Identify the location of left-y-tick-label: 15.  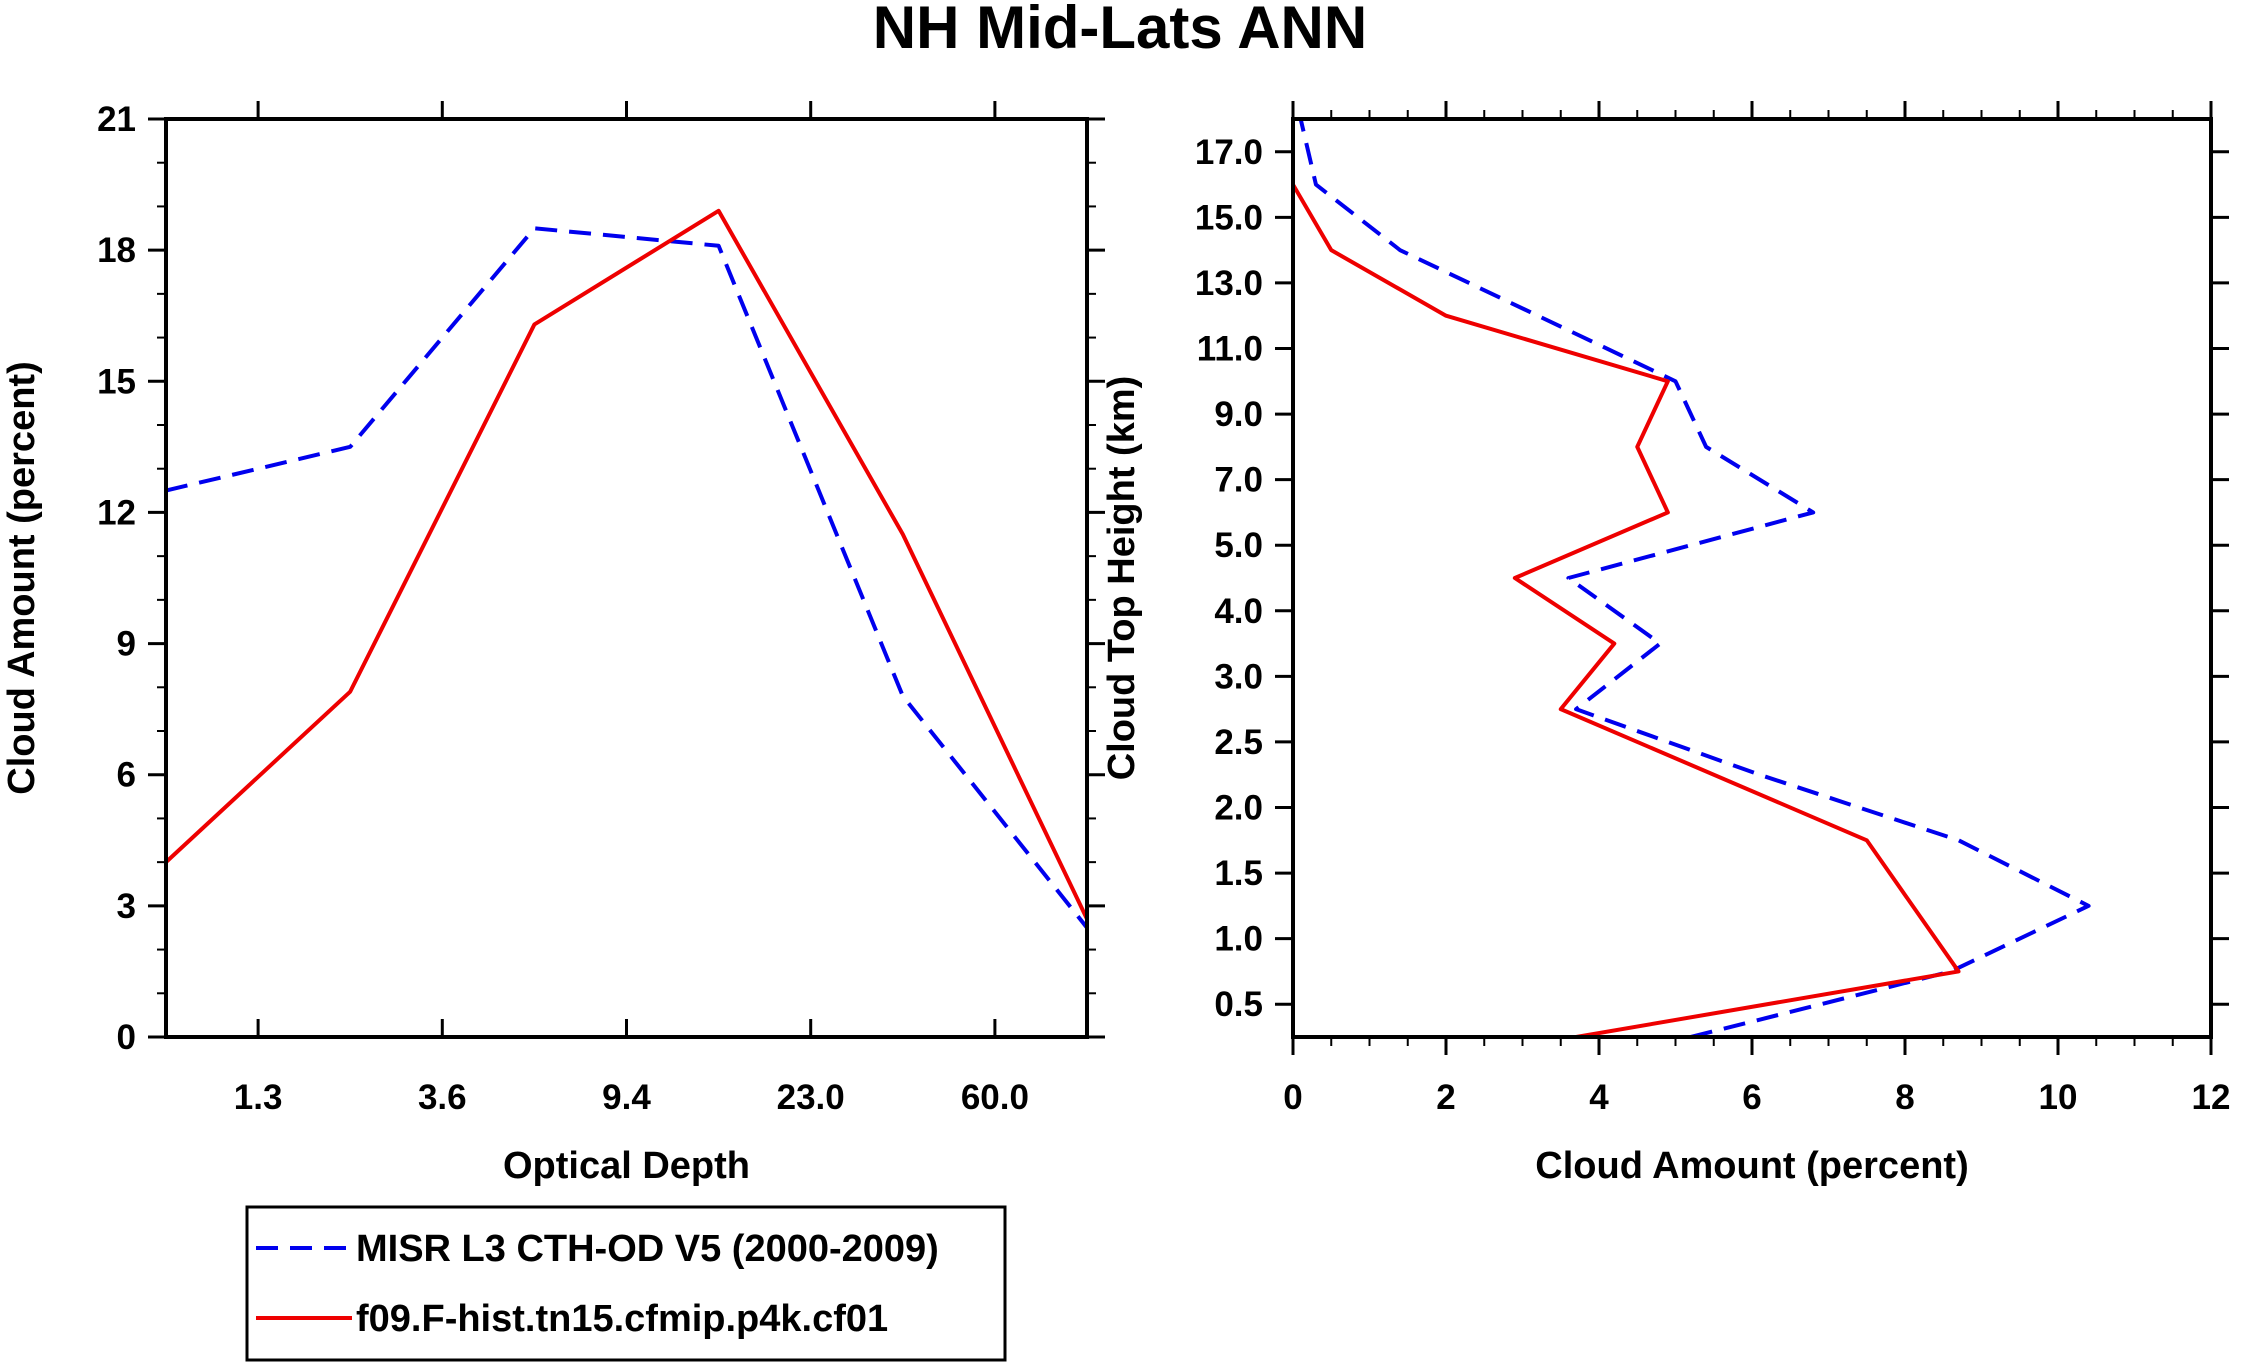
(116, 381).